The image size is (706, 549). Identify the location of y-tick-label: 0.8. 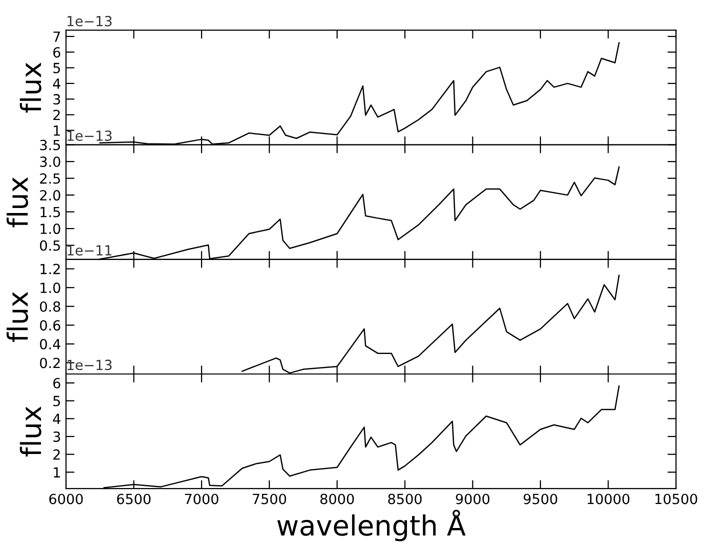
(50, 306).